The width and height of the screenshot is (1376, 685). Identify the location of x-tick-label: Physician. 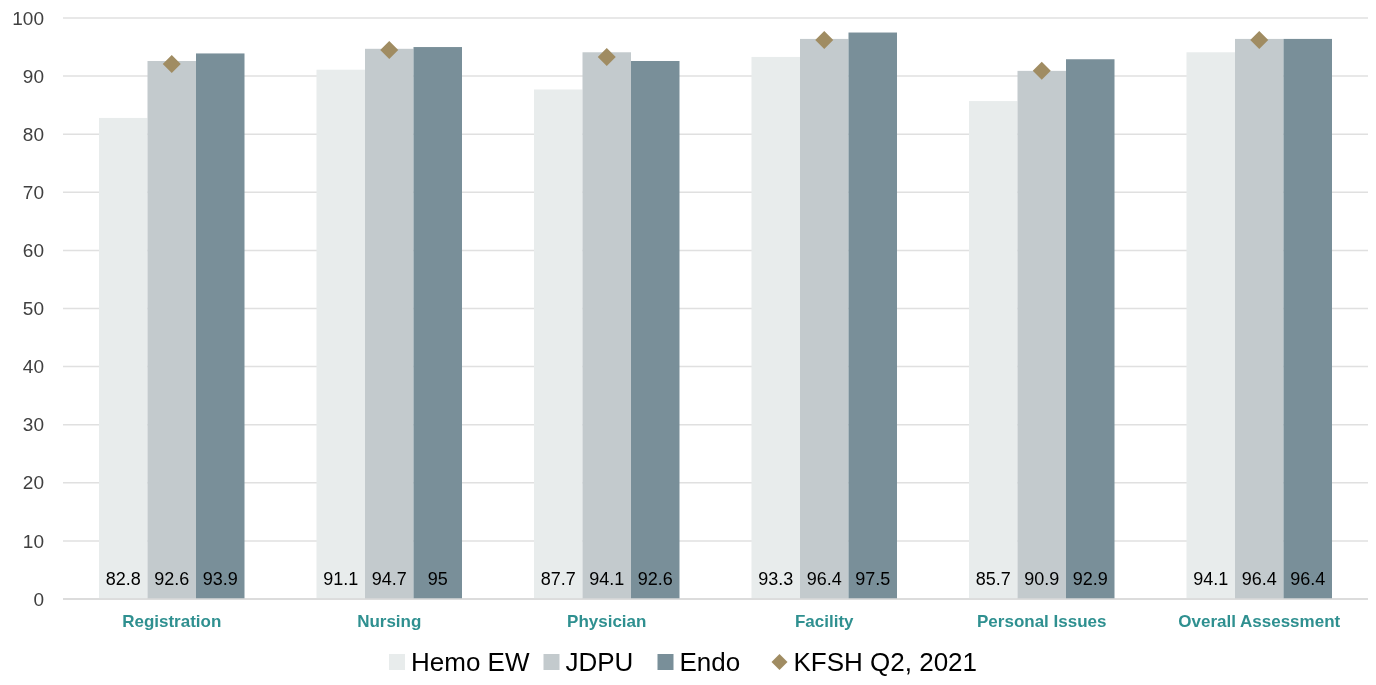
(607, 621).